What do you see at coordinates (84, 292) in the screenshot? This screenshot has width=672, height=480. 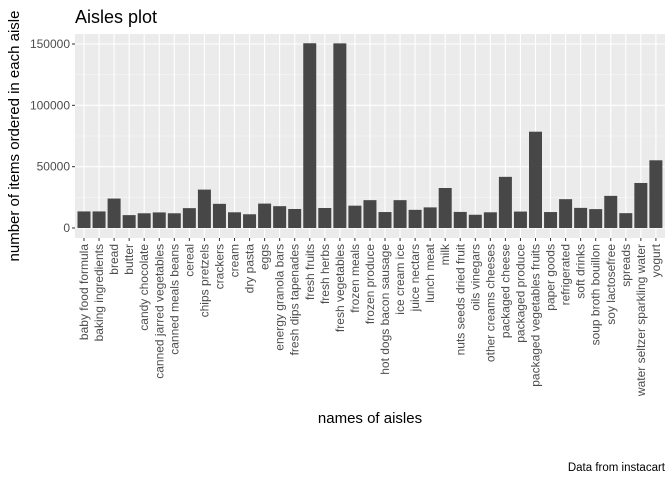 I see `x-tick-label: baby food formula` at bounding box center [84, 292].